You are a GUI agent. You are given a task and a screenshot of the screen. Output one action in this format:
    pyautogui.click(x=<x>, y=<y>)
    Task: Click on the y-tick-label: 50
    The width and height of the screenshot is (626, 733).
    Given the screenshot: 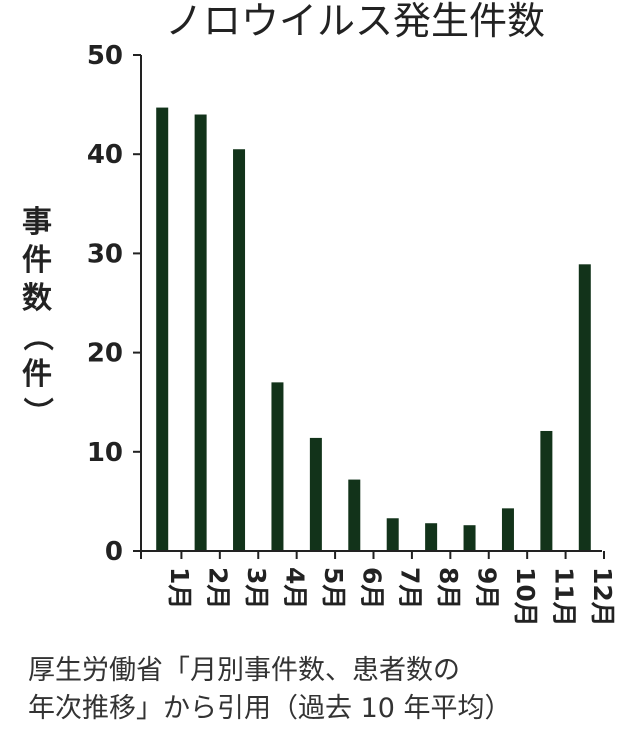 What is the action you would take?
    pyautogui.click(x=105, y=56)
    